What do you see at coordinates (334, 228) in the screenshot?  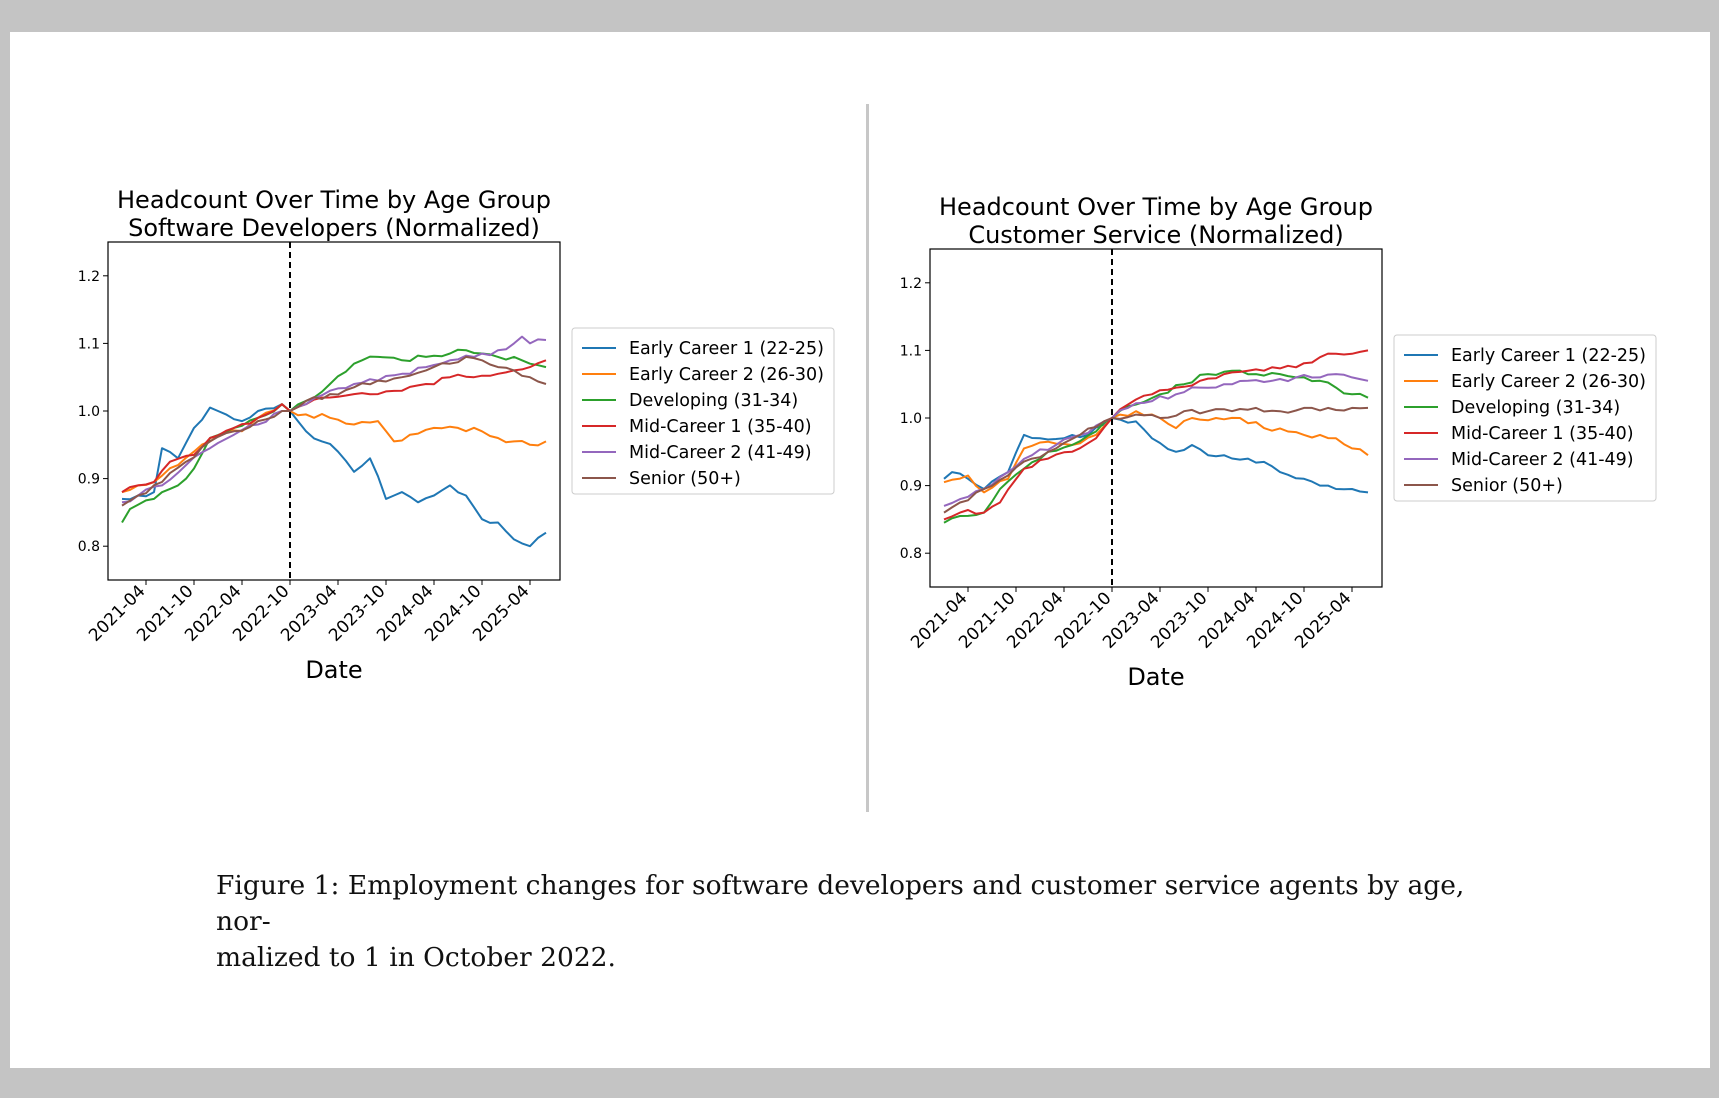 I see `chart-subtitle: Software Developers (Normalized)` at bounding box center [334, 228].